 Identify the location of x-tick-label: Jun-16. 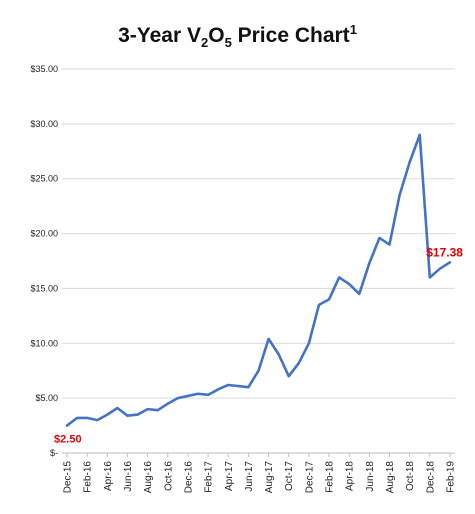
(128, 476).